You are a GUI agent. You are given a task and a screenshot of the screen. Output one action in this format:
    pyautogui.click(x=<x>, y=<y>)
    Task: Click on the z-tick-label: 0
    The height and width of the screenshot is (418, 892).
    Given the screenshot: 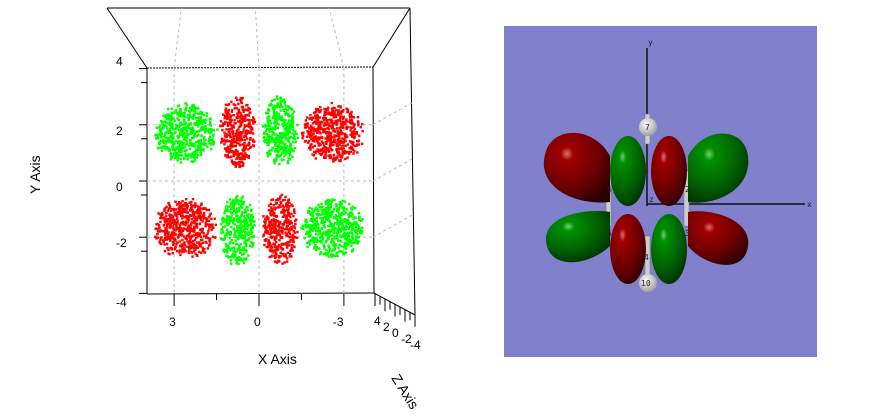 What is the action you would take?
    pyautogui.click(x=395, y=333)
    